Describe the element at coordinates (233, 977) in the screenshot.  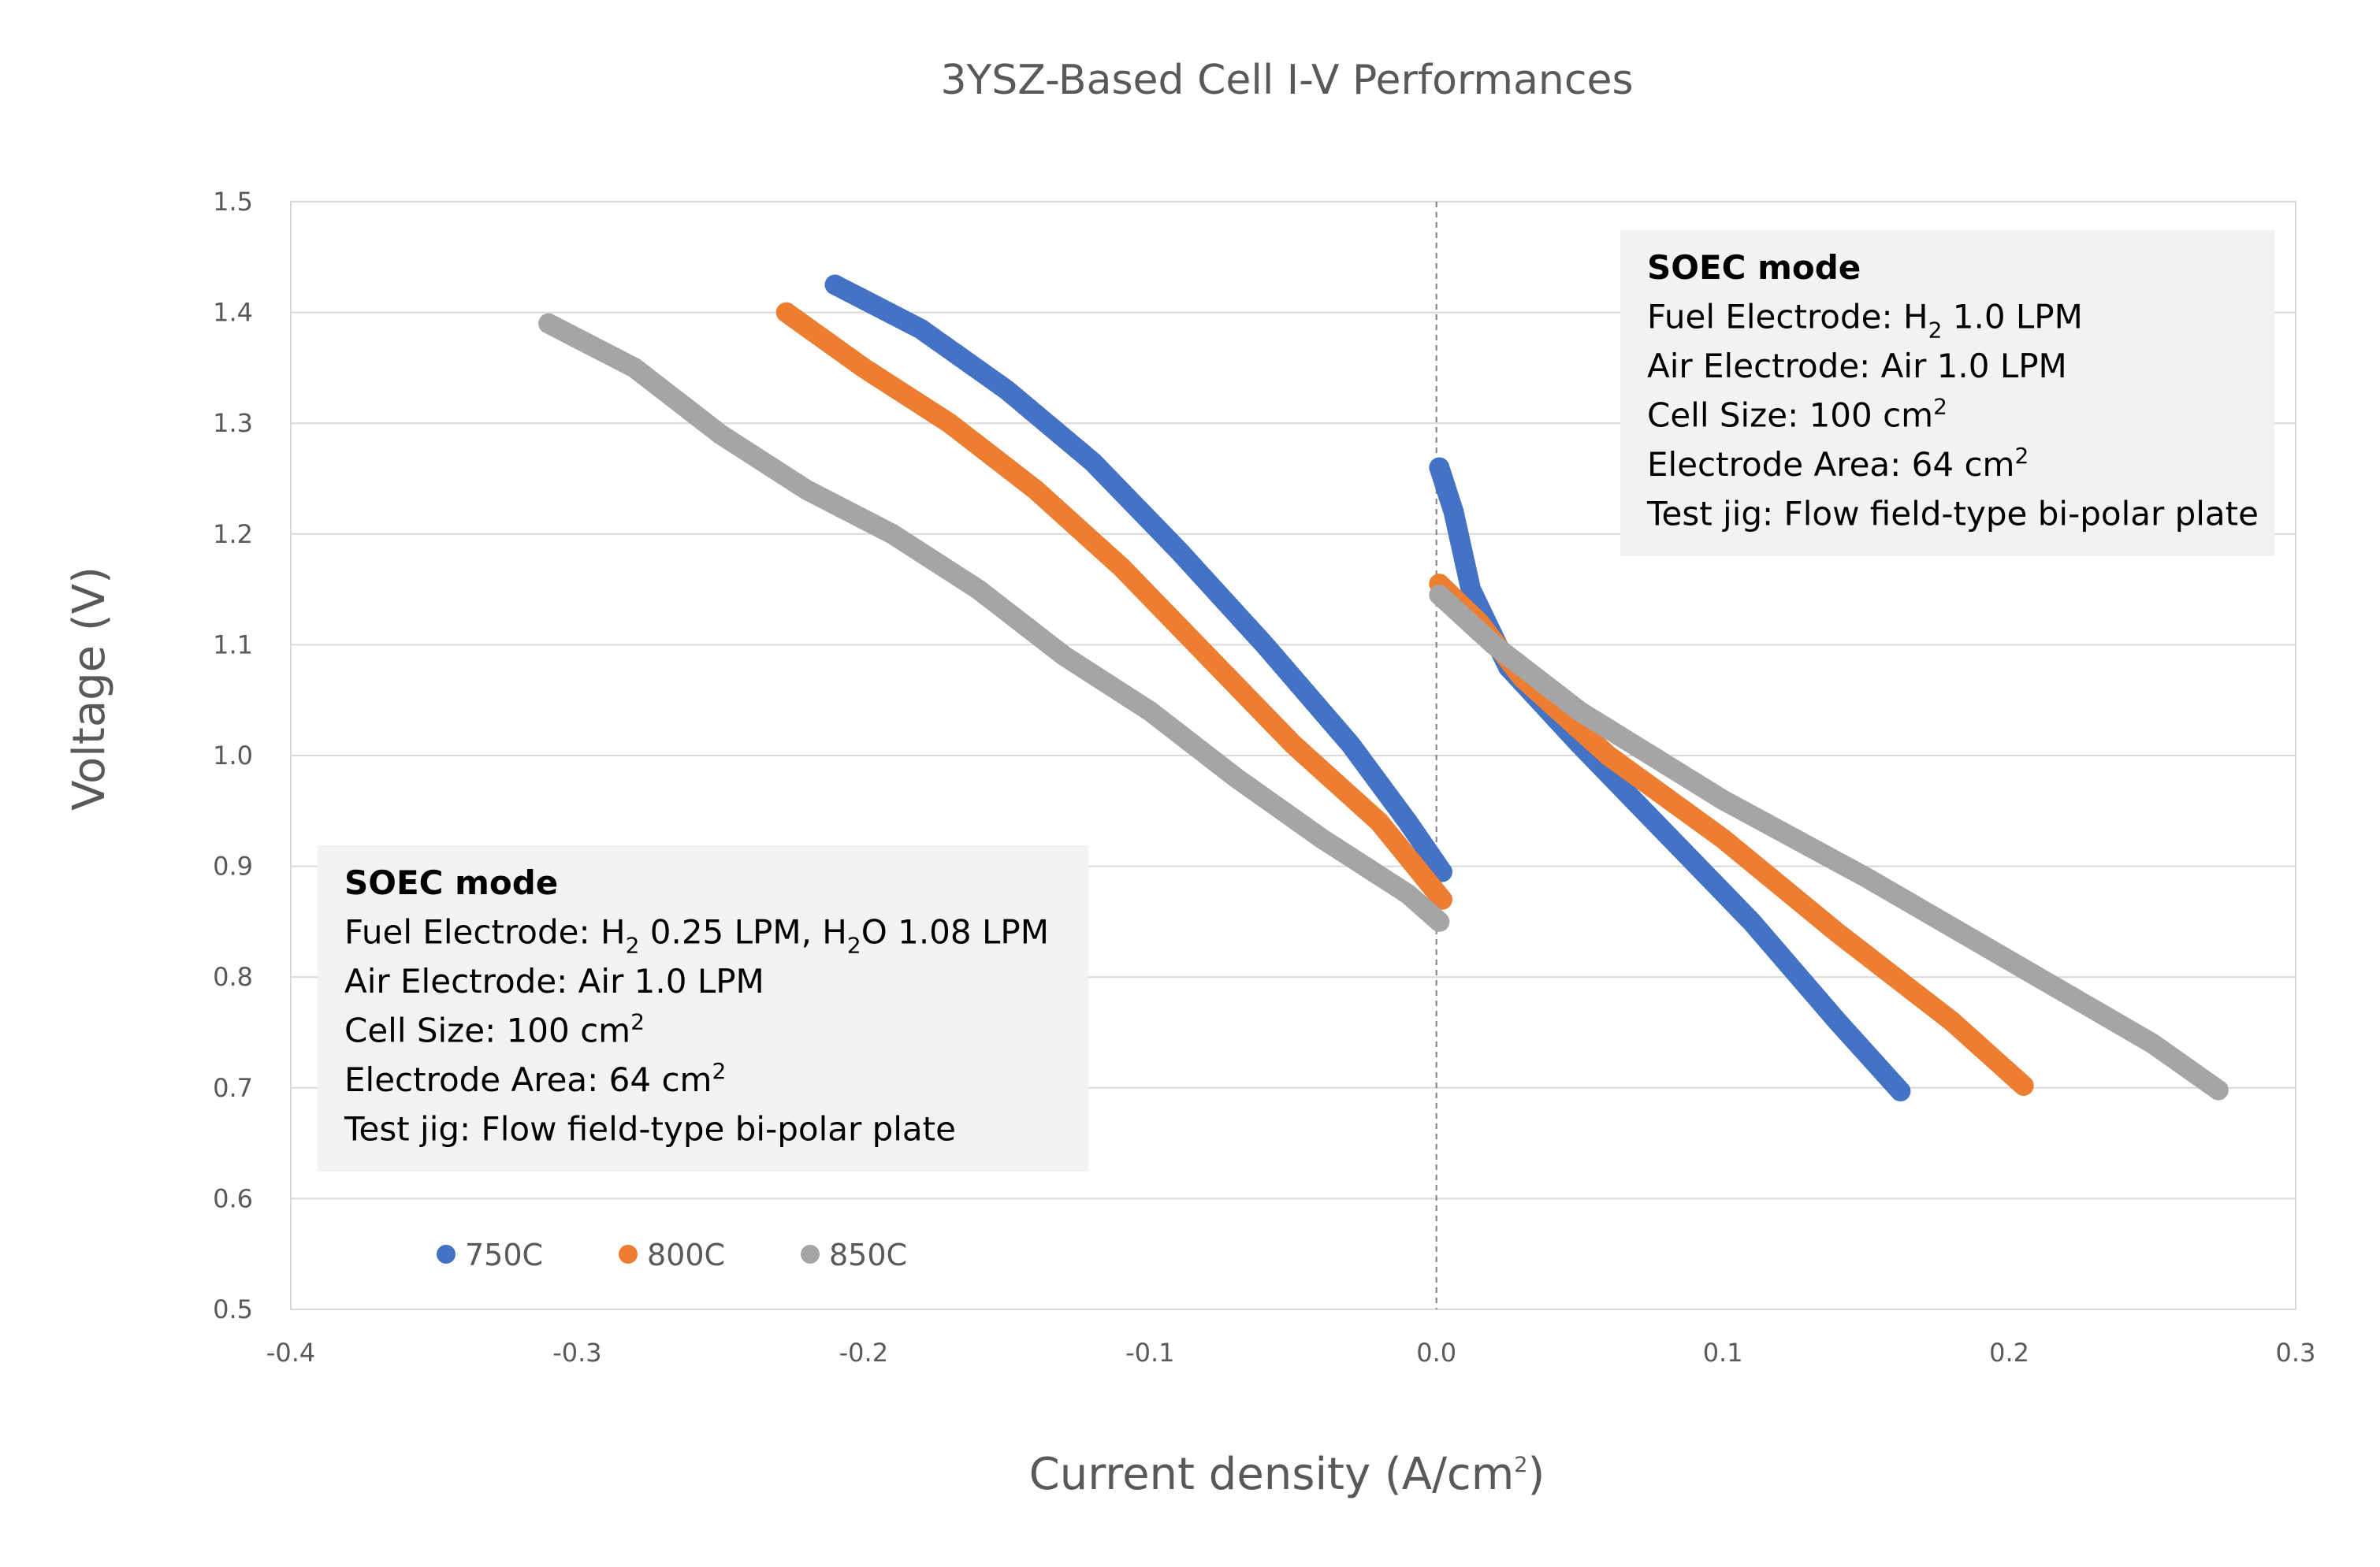
I see `y-tick-label: 0.8` at that location.